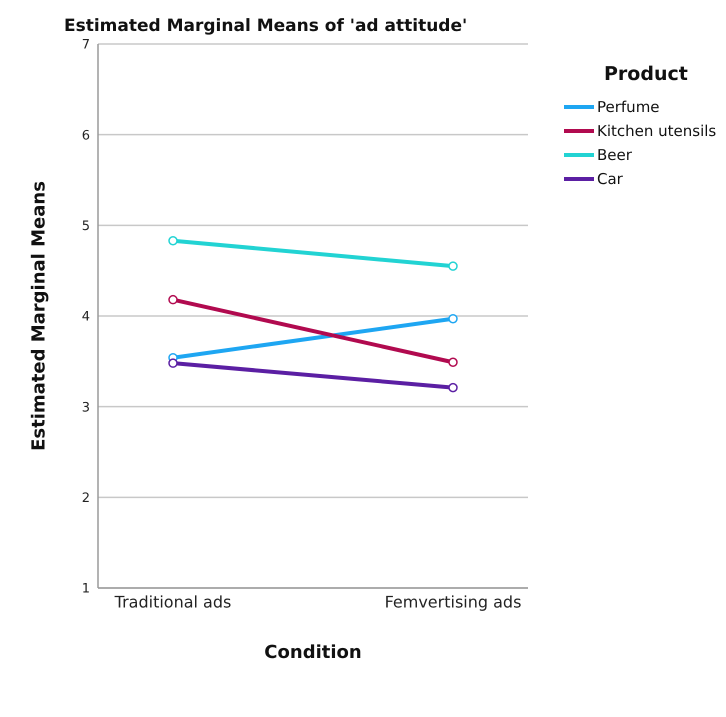  I want to click on x-tick-label: Femvertising ads, so click(453, 602).